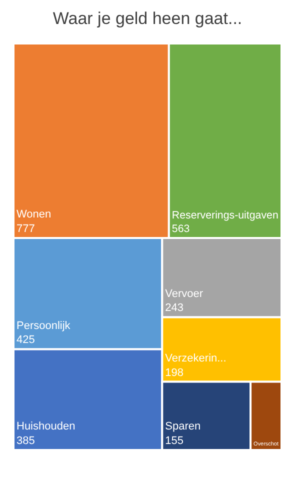  I want to click on category-label: Huishouden, so click(46, 426).